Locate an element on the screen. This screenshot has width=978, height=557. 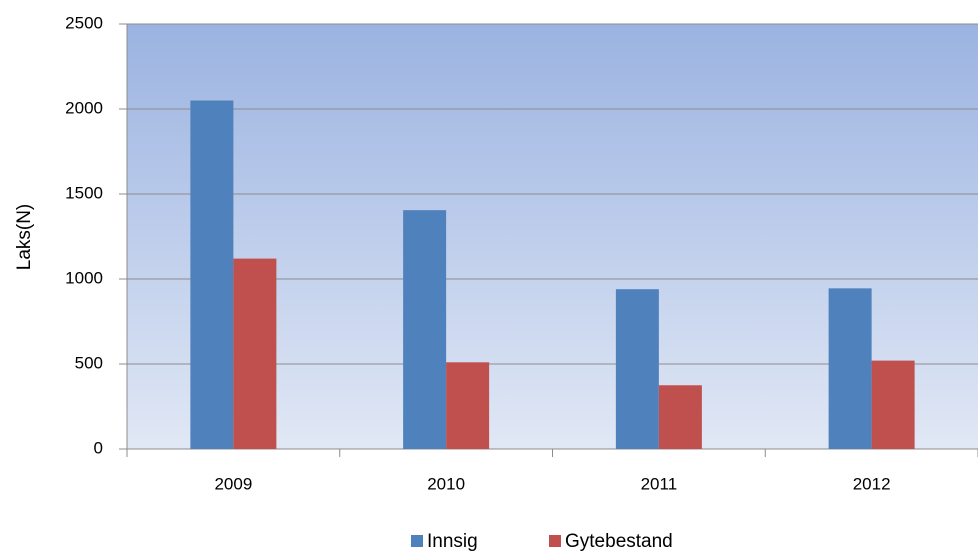
x-tick-label: 2009 is located at coordinates (233, 483).